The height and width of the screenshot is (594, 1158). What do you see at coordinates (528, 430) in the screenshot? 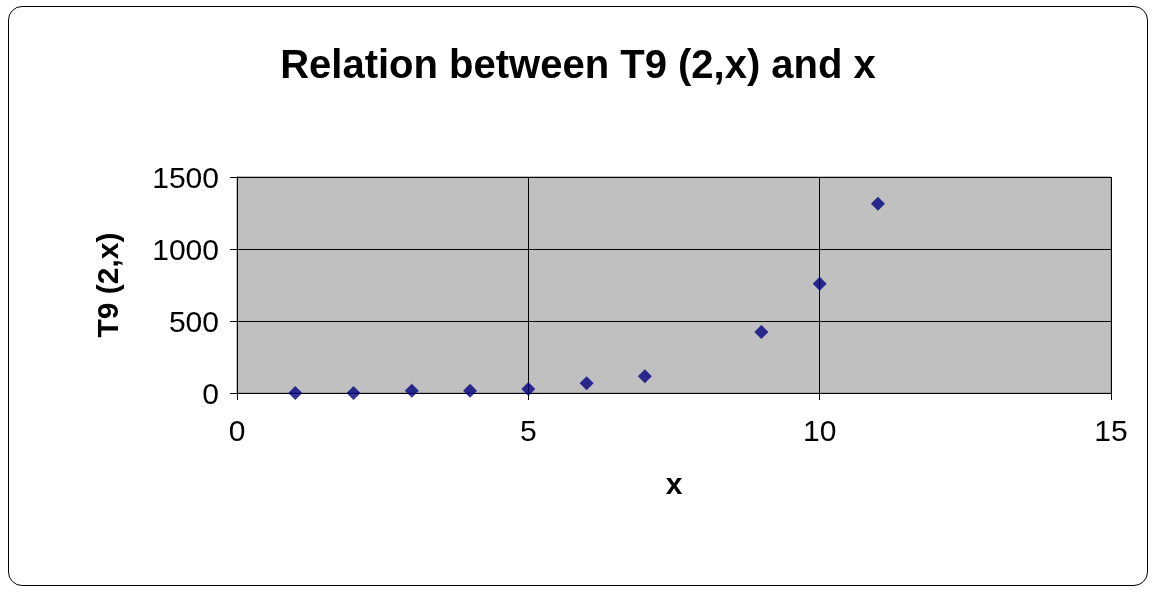
I see `x-tick-label: 5` at bounding box center [528, 430].